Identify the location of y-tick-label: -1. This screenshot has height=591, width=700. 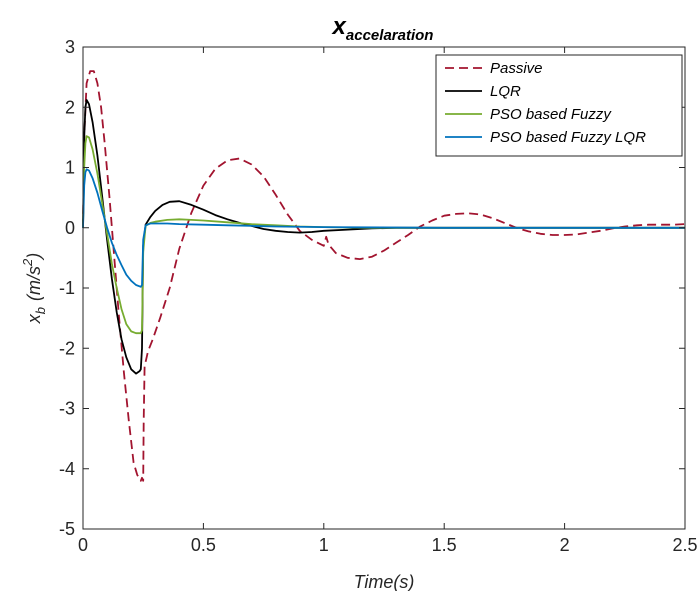
(67, 288).